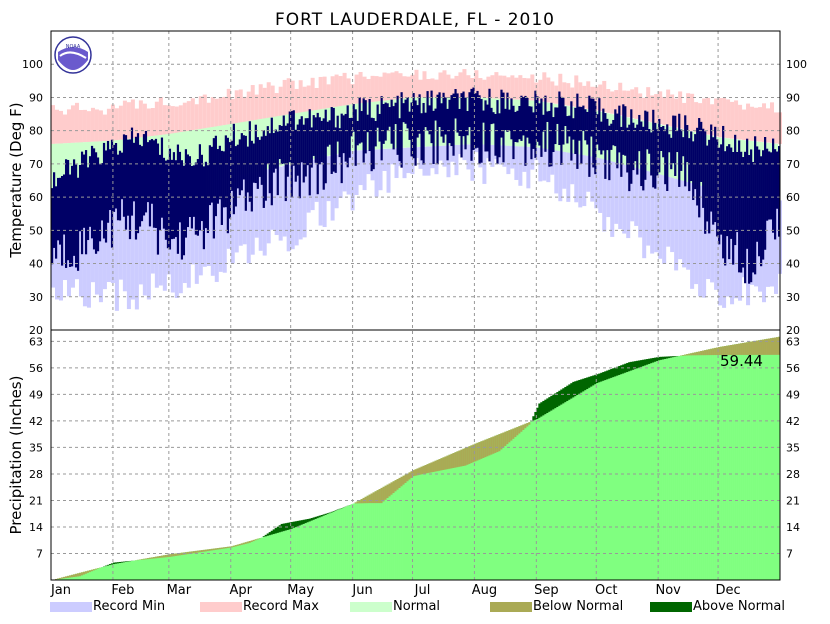 The height and width of the screenshot is (624, 830). What do you see at coordinates (71, 607) in the screenshot?
I see `legend-swatch-record-min` at bounding box center [71, 607].